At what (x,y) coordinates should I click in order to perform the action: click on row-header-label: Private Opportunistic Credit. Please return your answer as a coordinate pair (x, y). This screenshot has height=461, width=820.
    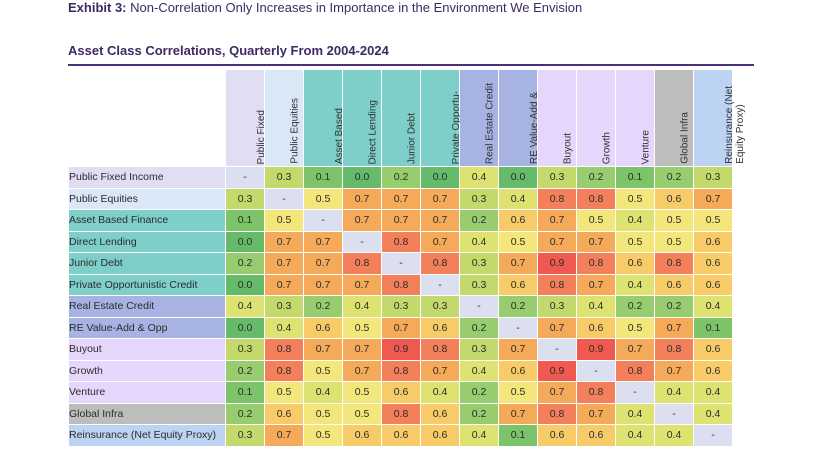
    Looking at the image, I should click on (147, 284).